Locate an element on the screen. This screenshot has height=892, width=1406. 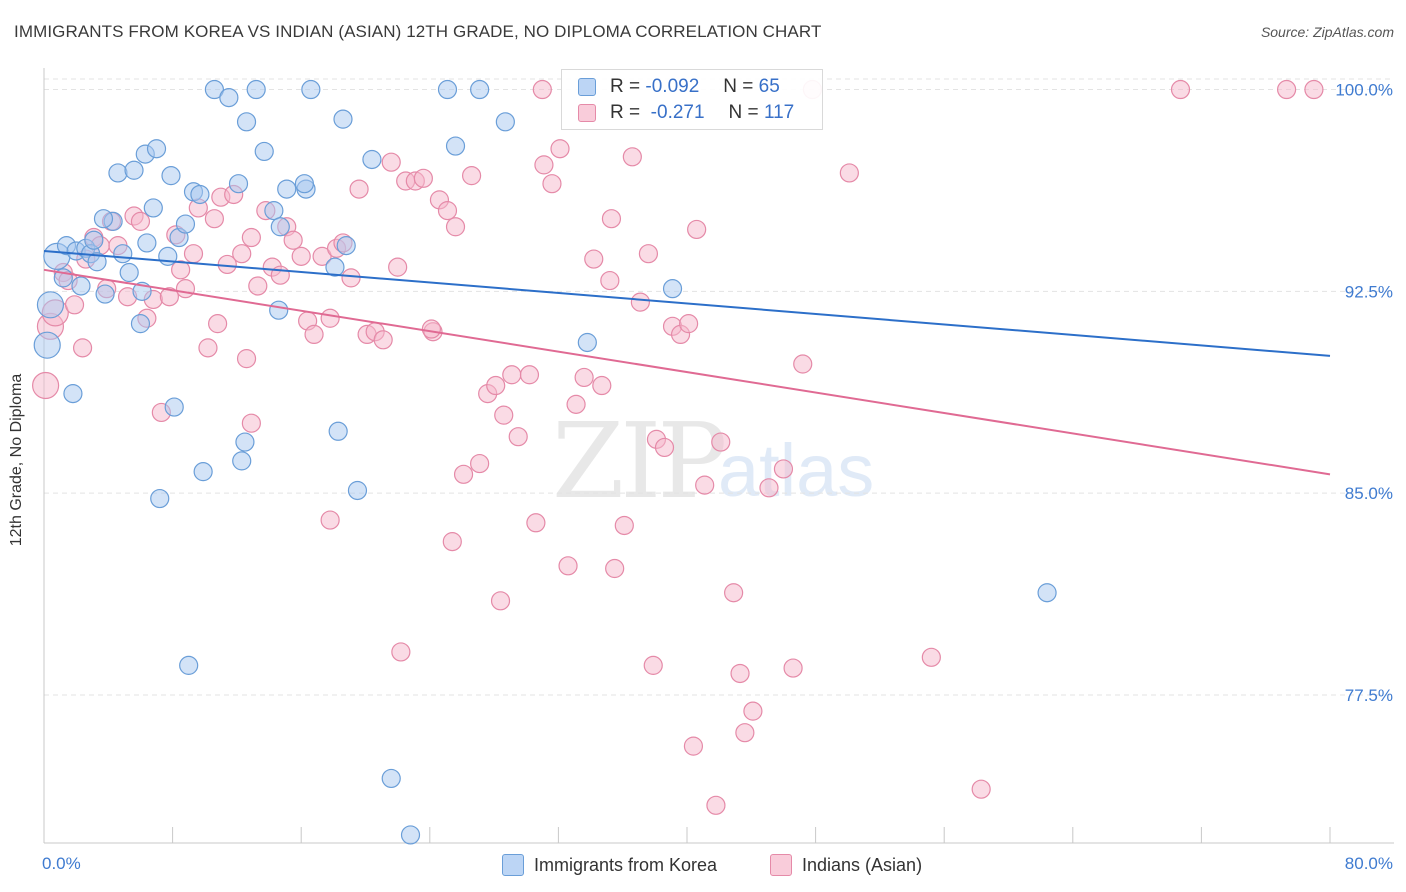
stats-box: R = -0.092 N = 65 R = -0.271 N = 117 is located at coordinates (692, 99).